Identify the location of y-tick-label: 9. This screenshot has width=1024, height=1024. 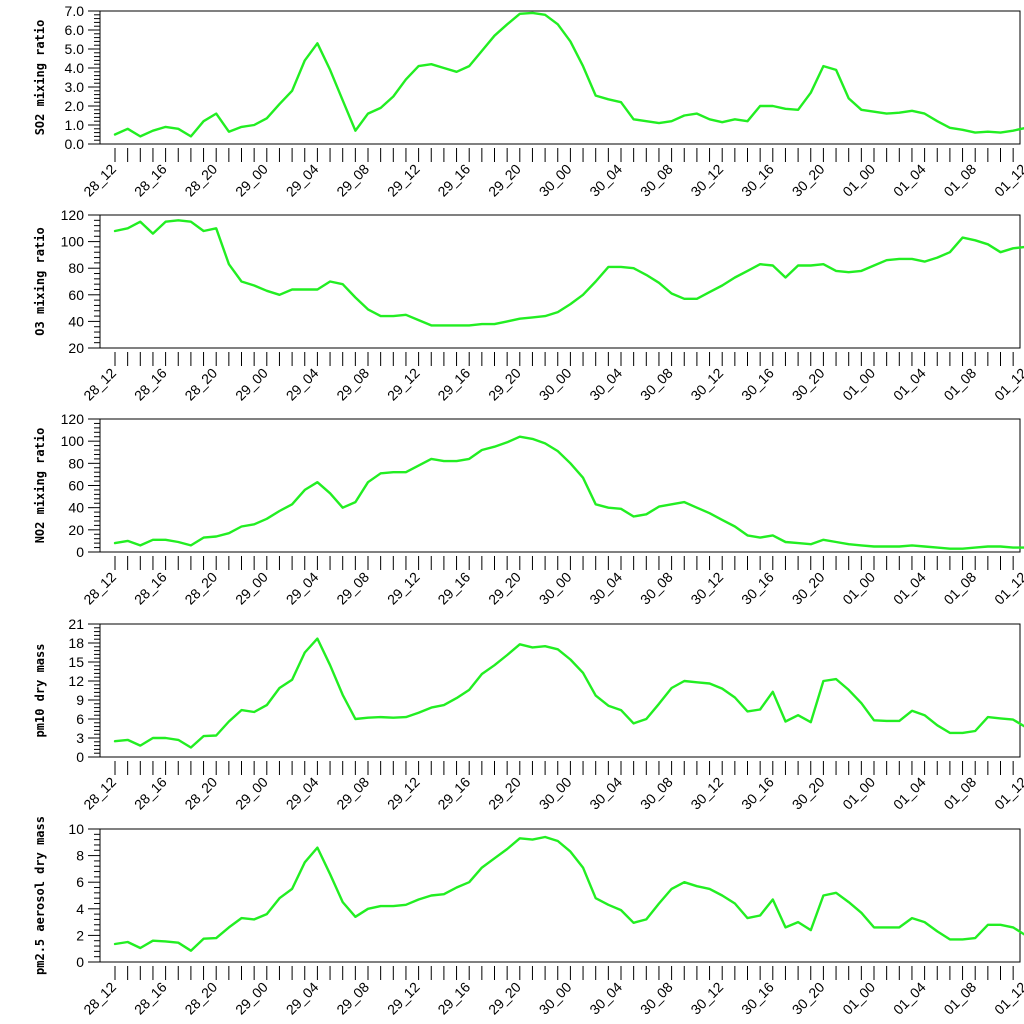
(80, 700).